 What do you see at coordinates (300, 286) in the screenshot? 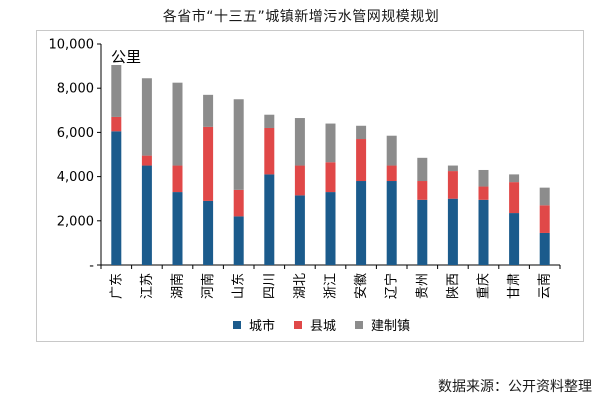
I see `x-tick-label: 湖北` at bounding box center [300, 286].